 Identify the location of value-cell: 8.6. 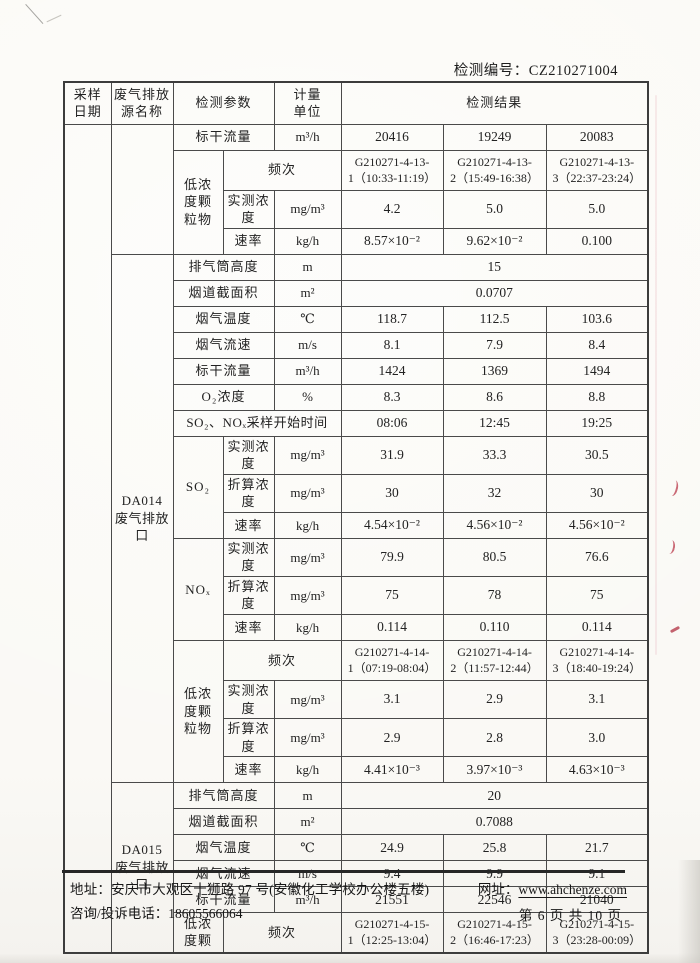
(494, 397).